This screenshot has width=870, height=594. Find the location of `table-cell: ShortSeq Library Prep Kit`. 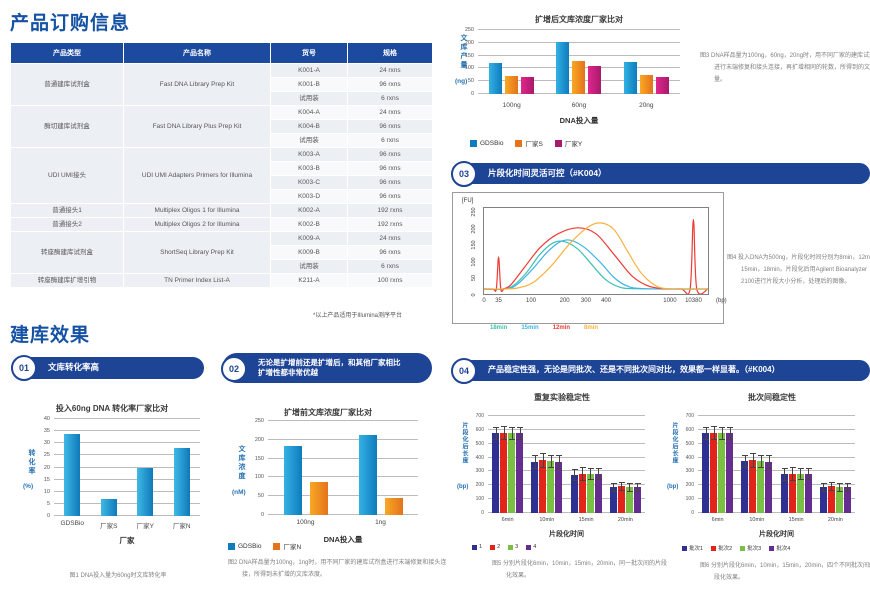

table-cell: ShortSeq Library Prep Kit is located at coordinates (197, 252).